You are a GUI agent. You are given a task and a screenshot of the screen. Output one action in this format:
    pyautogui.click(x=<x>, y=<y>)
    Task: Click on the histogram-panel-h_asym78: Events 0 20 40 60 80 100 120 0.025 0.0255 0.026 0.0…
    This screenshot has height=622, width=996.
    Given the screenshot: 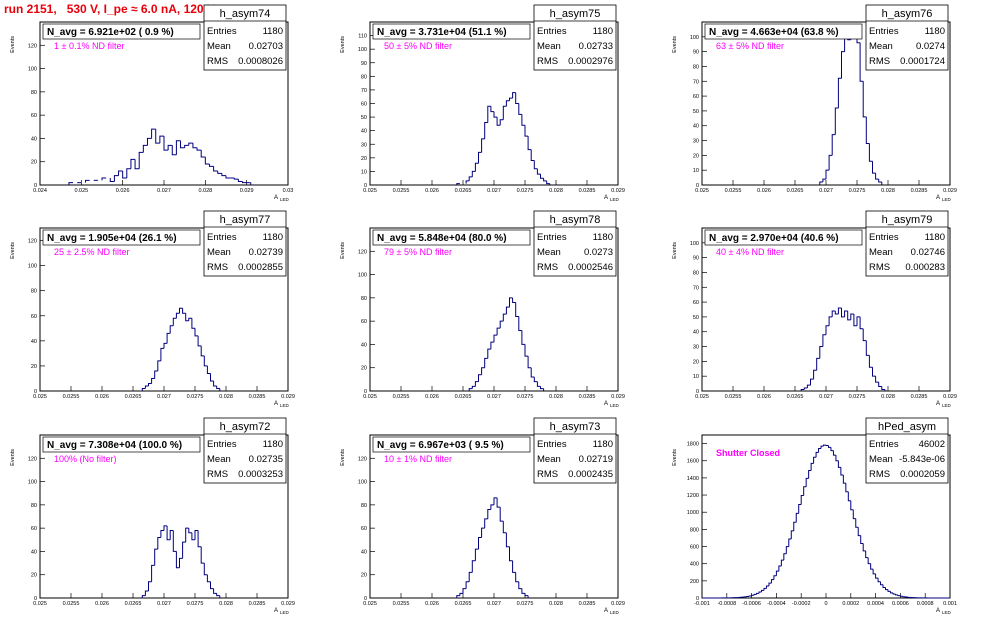 What is the action you would take?
    pyautogui.click(x=482, y=309)
    